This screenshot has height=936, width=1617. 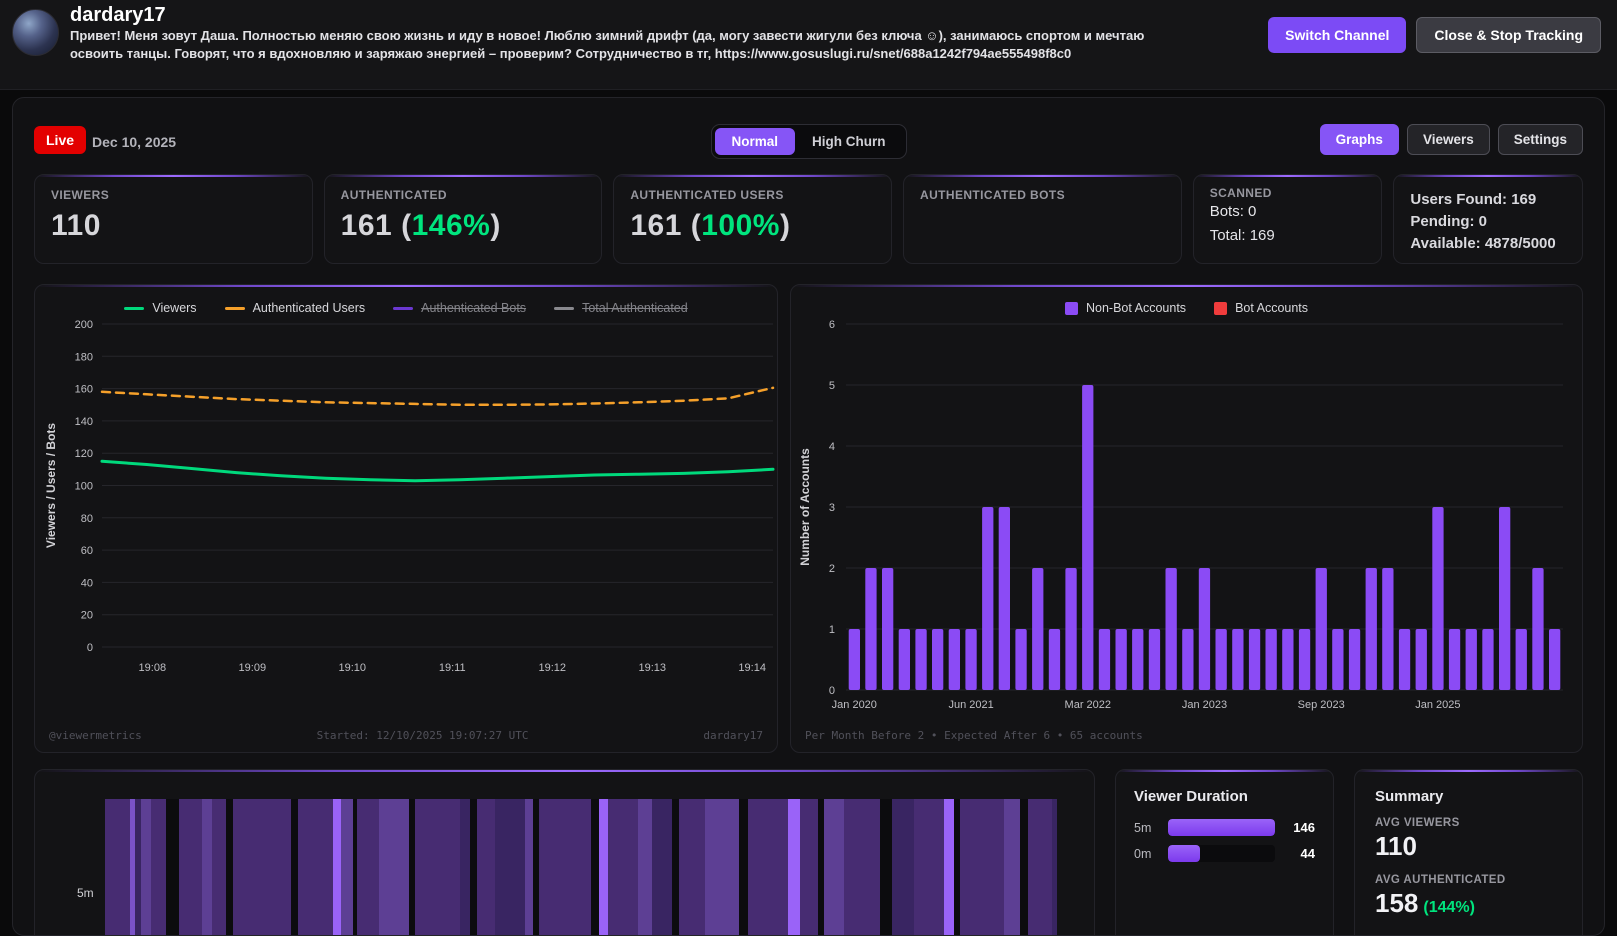 What do you see at coordinates (581, 867) in the screenshot?
I see `duration-heatmap` at bounding box center [581, 867].